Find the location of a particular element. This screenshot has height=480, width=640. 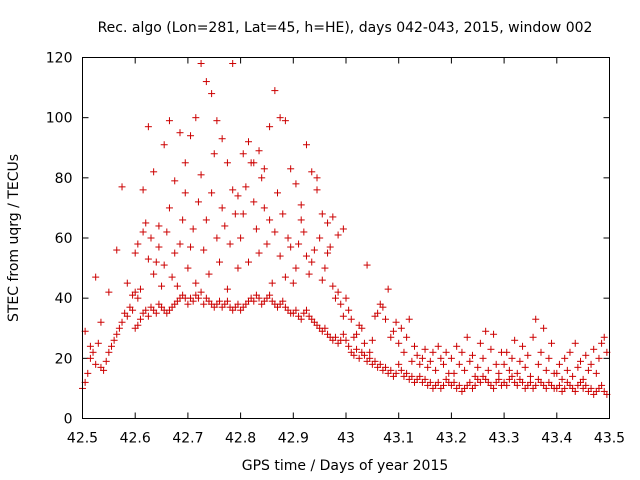

y-tick-label: 20 is located at coordinates (64, 359).